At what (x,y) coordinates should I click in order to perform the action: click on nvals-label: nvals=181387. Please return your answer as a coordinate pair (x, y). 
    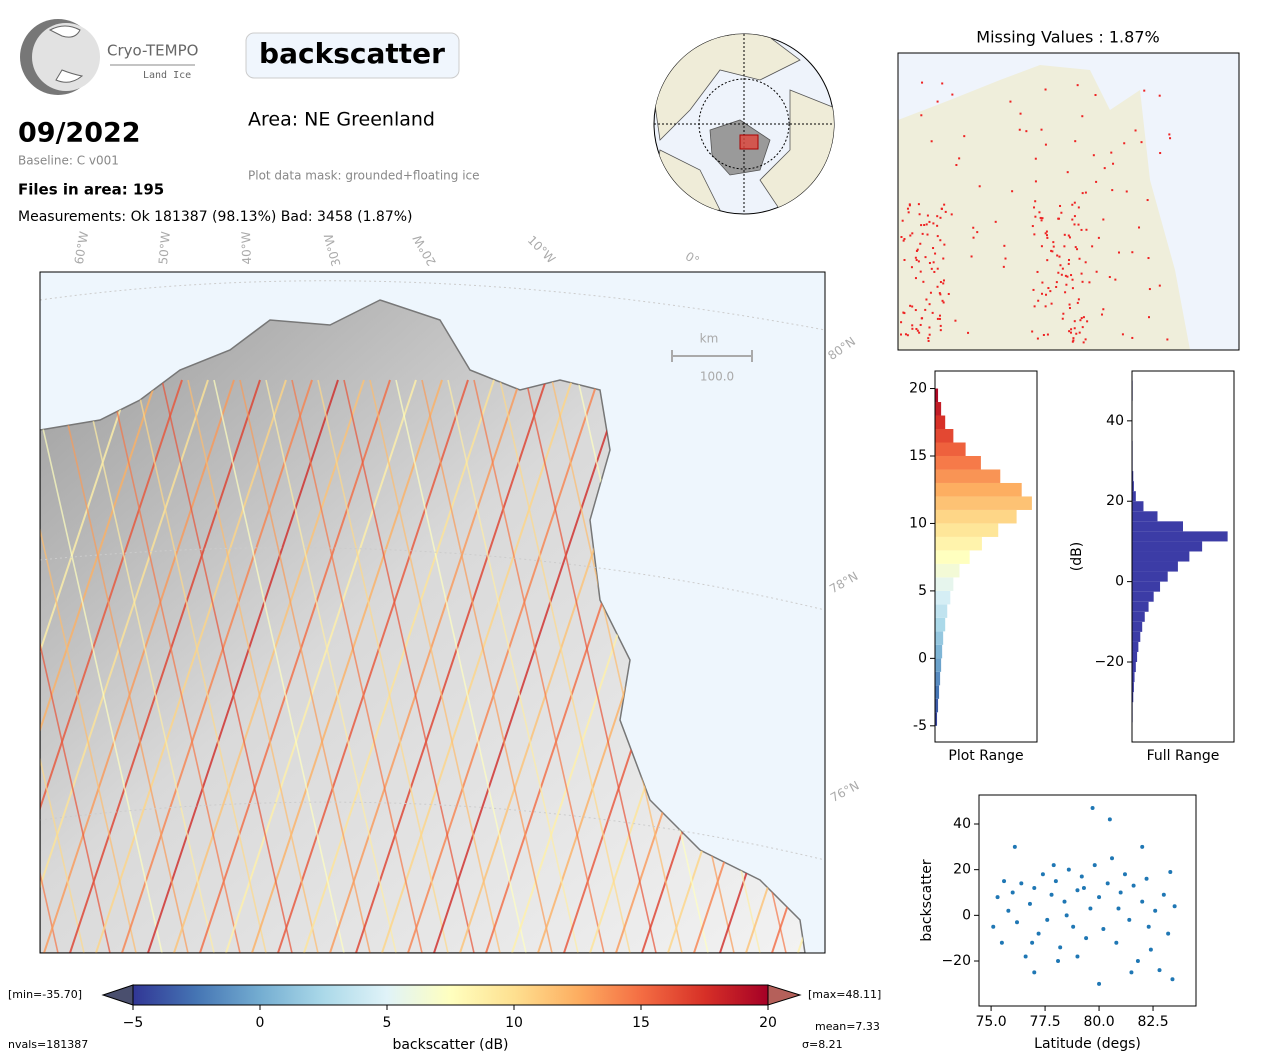
    Looking at the image, I should click on (48, 1044).